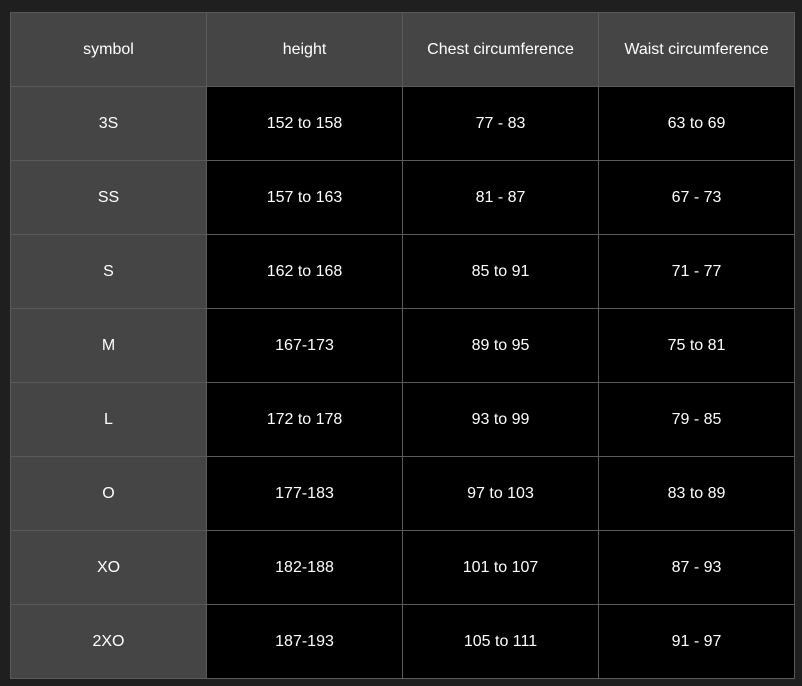 This screenshot has height=686, width=802. Describe the element at coordinates (500, 641) in the screenshot. I see `table-cell: 105 to 111` at that location.